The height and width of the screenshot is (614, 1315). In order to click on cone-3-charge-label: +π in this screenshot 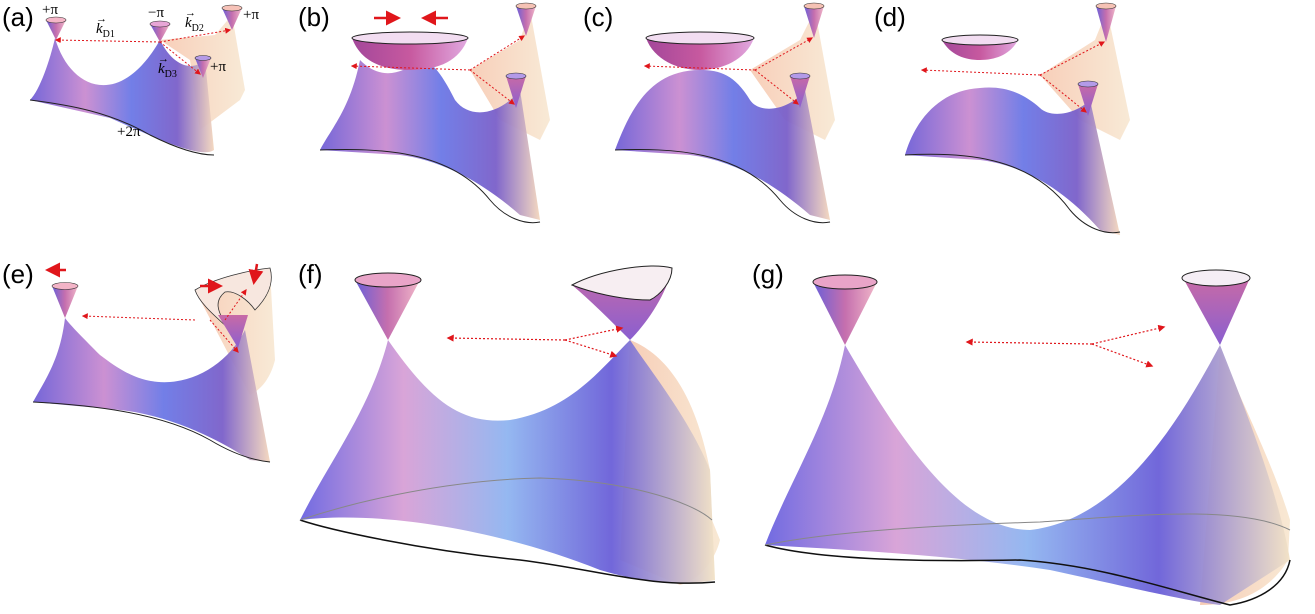, I will do `click(251, 15)`.